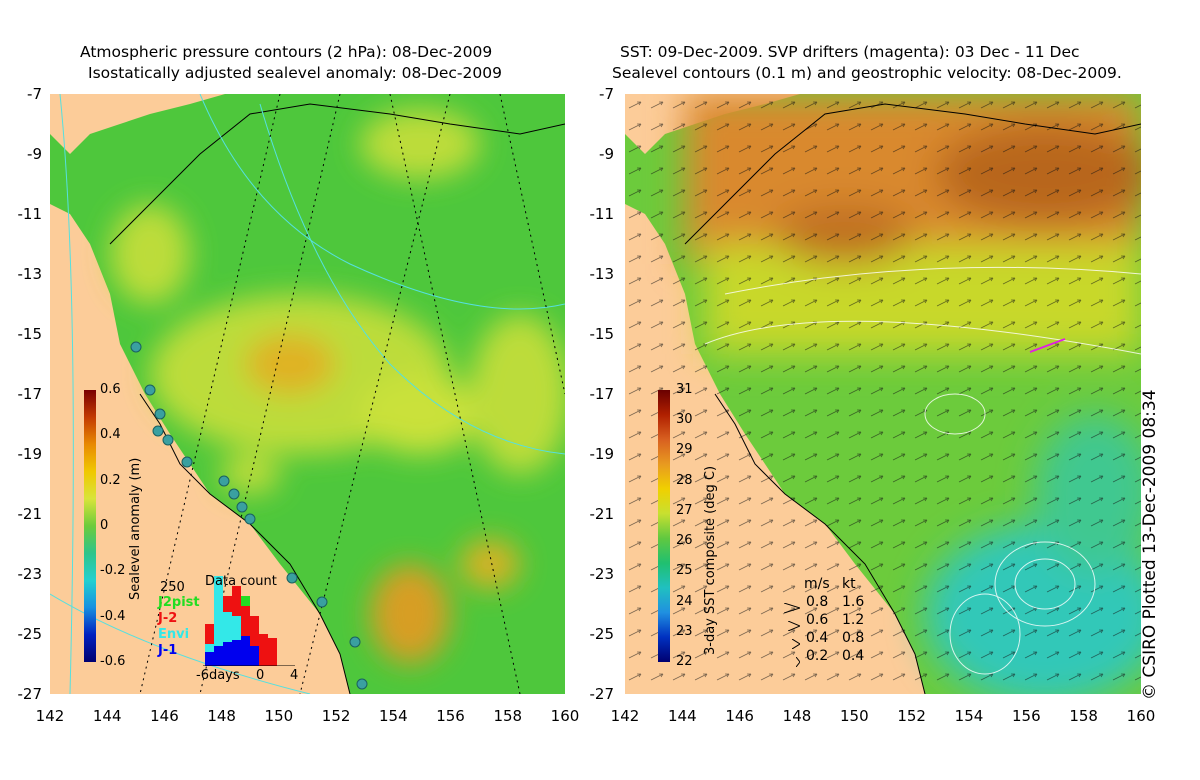 Image resolution: width=1200 pixels, height=780 pixels. I want to click on histogram-legend-j2pist: J2pist, so click(179, 602).